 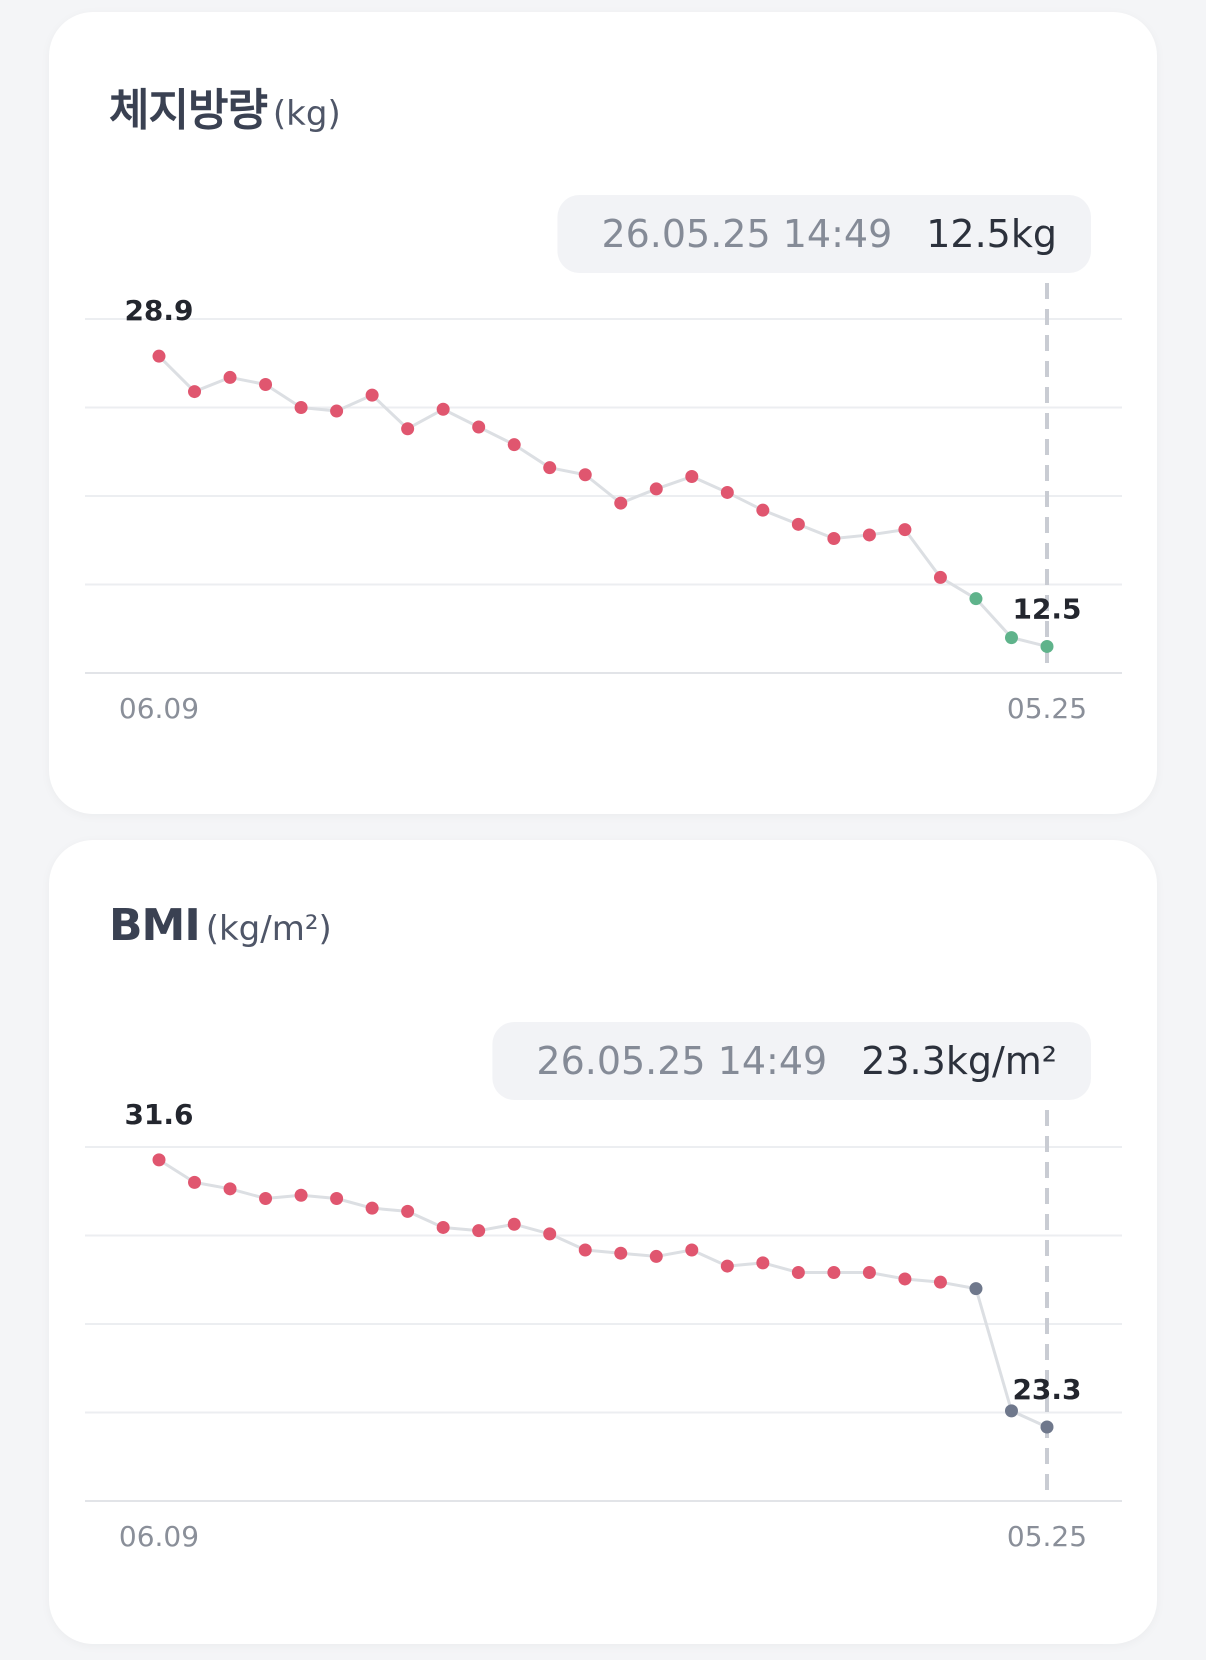 I want to click on card-title: 체지방량 (kg), so click(x=225, y=106).